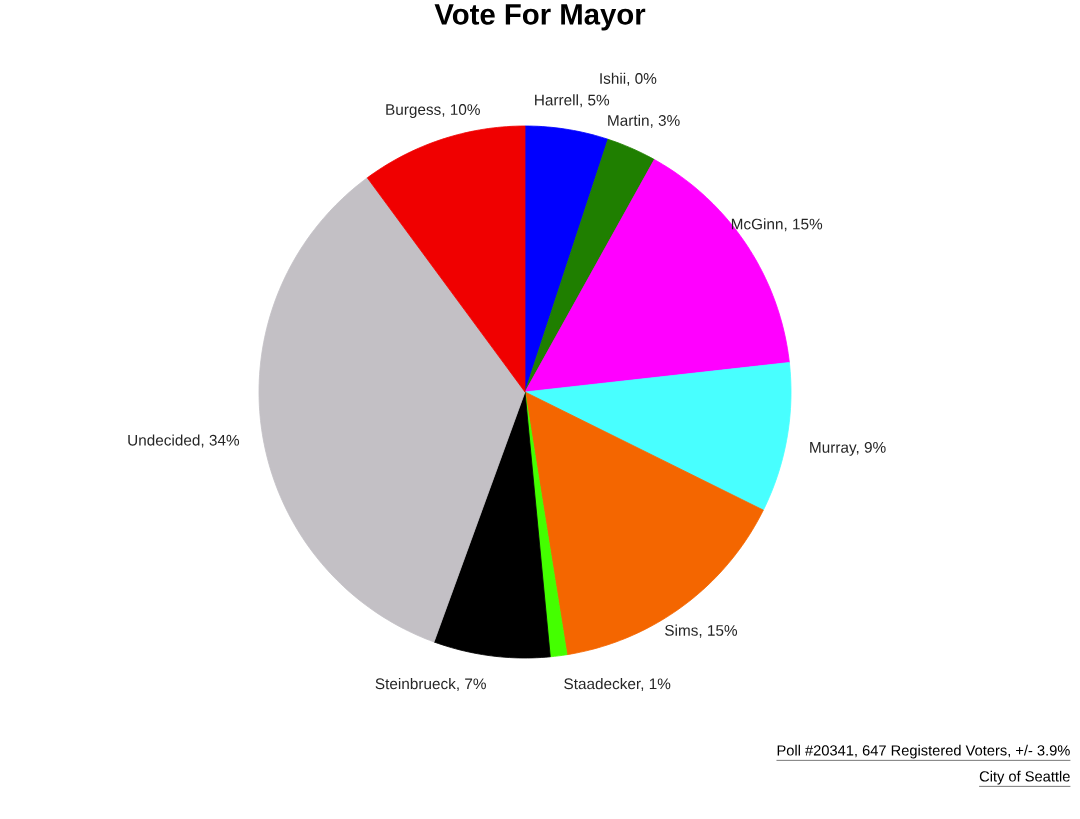  I want to click on category-label: Ishii, 0%, so click(628, 79).